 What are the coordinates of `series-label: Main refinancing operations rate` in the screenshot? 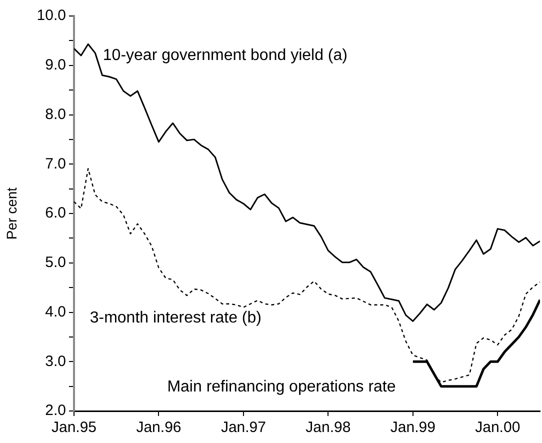 It's located at (281, 387).